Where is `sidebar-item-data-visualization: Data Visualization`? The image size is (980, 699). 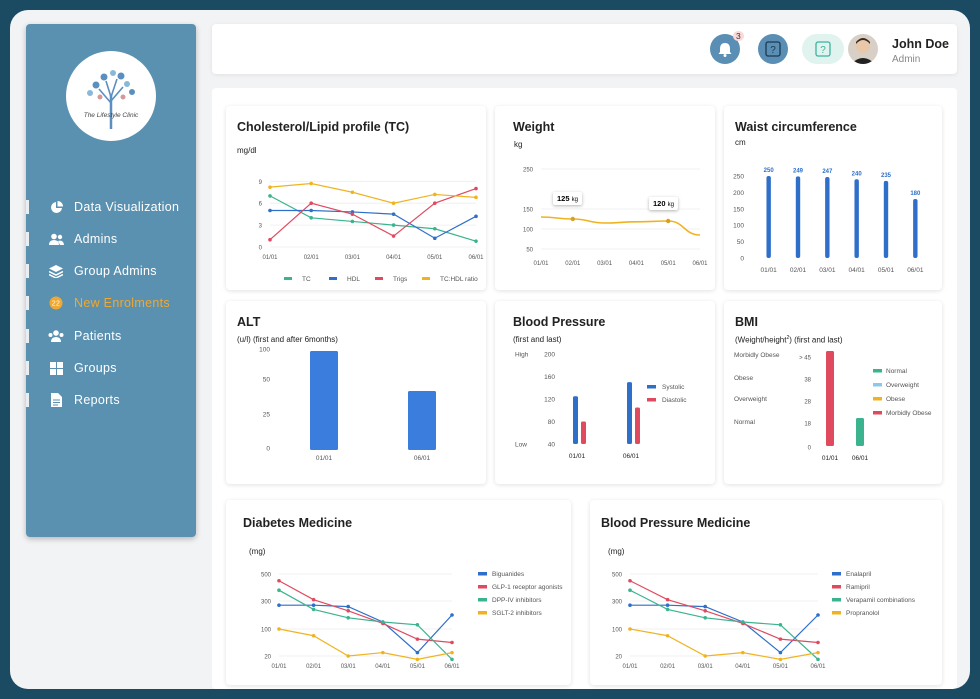 sidebar-item-data-visualization: Data Visualization is located at coordinates (111, 207).